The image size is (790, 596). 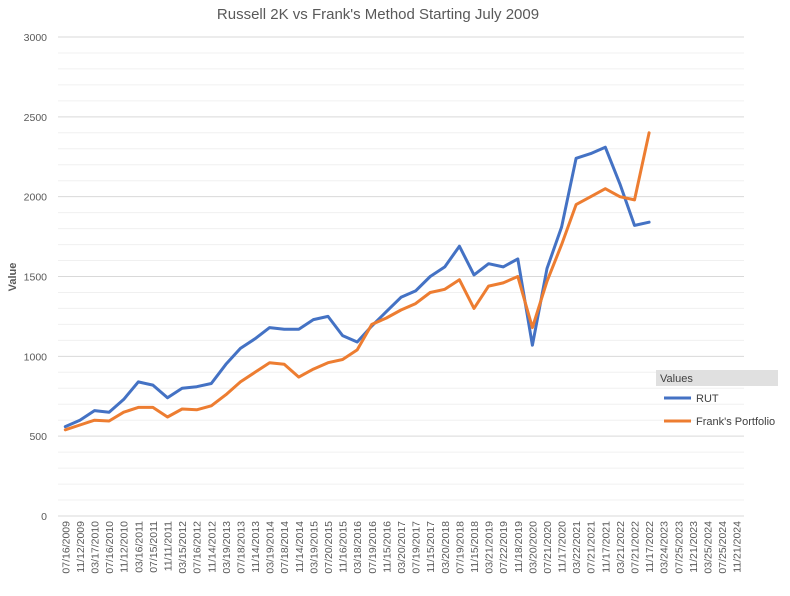 What do you see at coordinates (490, 547) in the screenshot?
I see `x-tick-label: 03/21/2019` at bounding box center [490, 547].